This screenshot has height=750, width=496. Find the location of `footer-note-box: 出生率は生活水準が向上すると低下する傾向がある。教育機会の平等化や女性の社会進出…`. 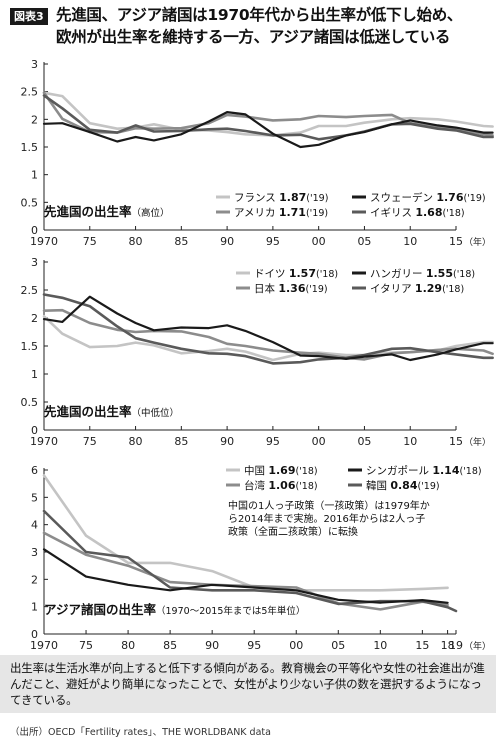

footer-note-box: 出生率は生活水準が向上すると低下する傾向がある。教育機会の平等化や女性の社会進出… is located at coordinates (248, 684).